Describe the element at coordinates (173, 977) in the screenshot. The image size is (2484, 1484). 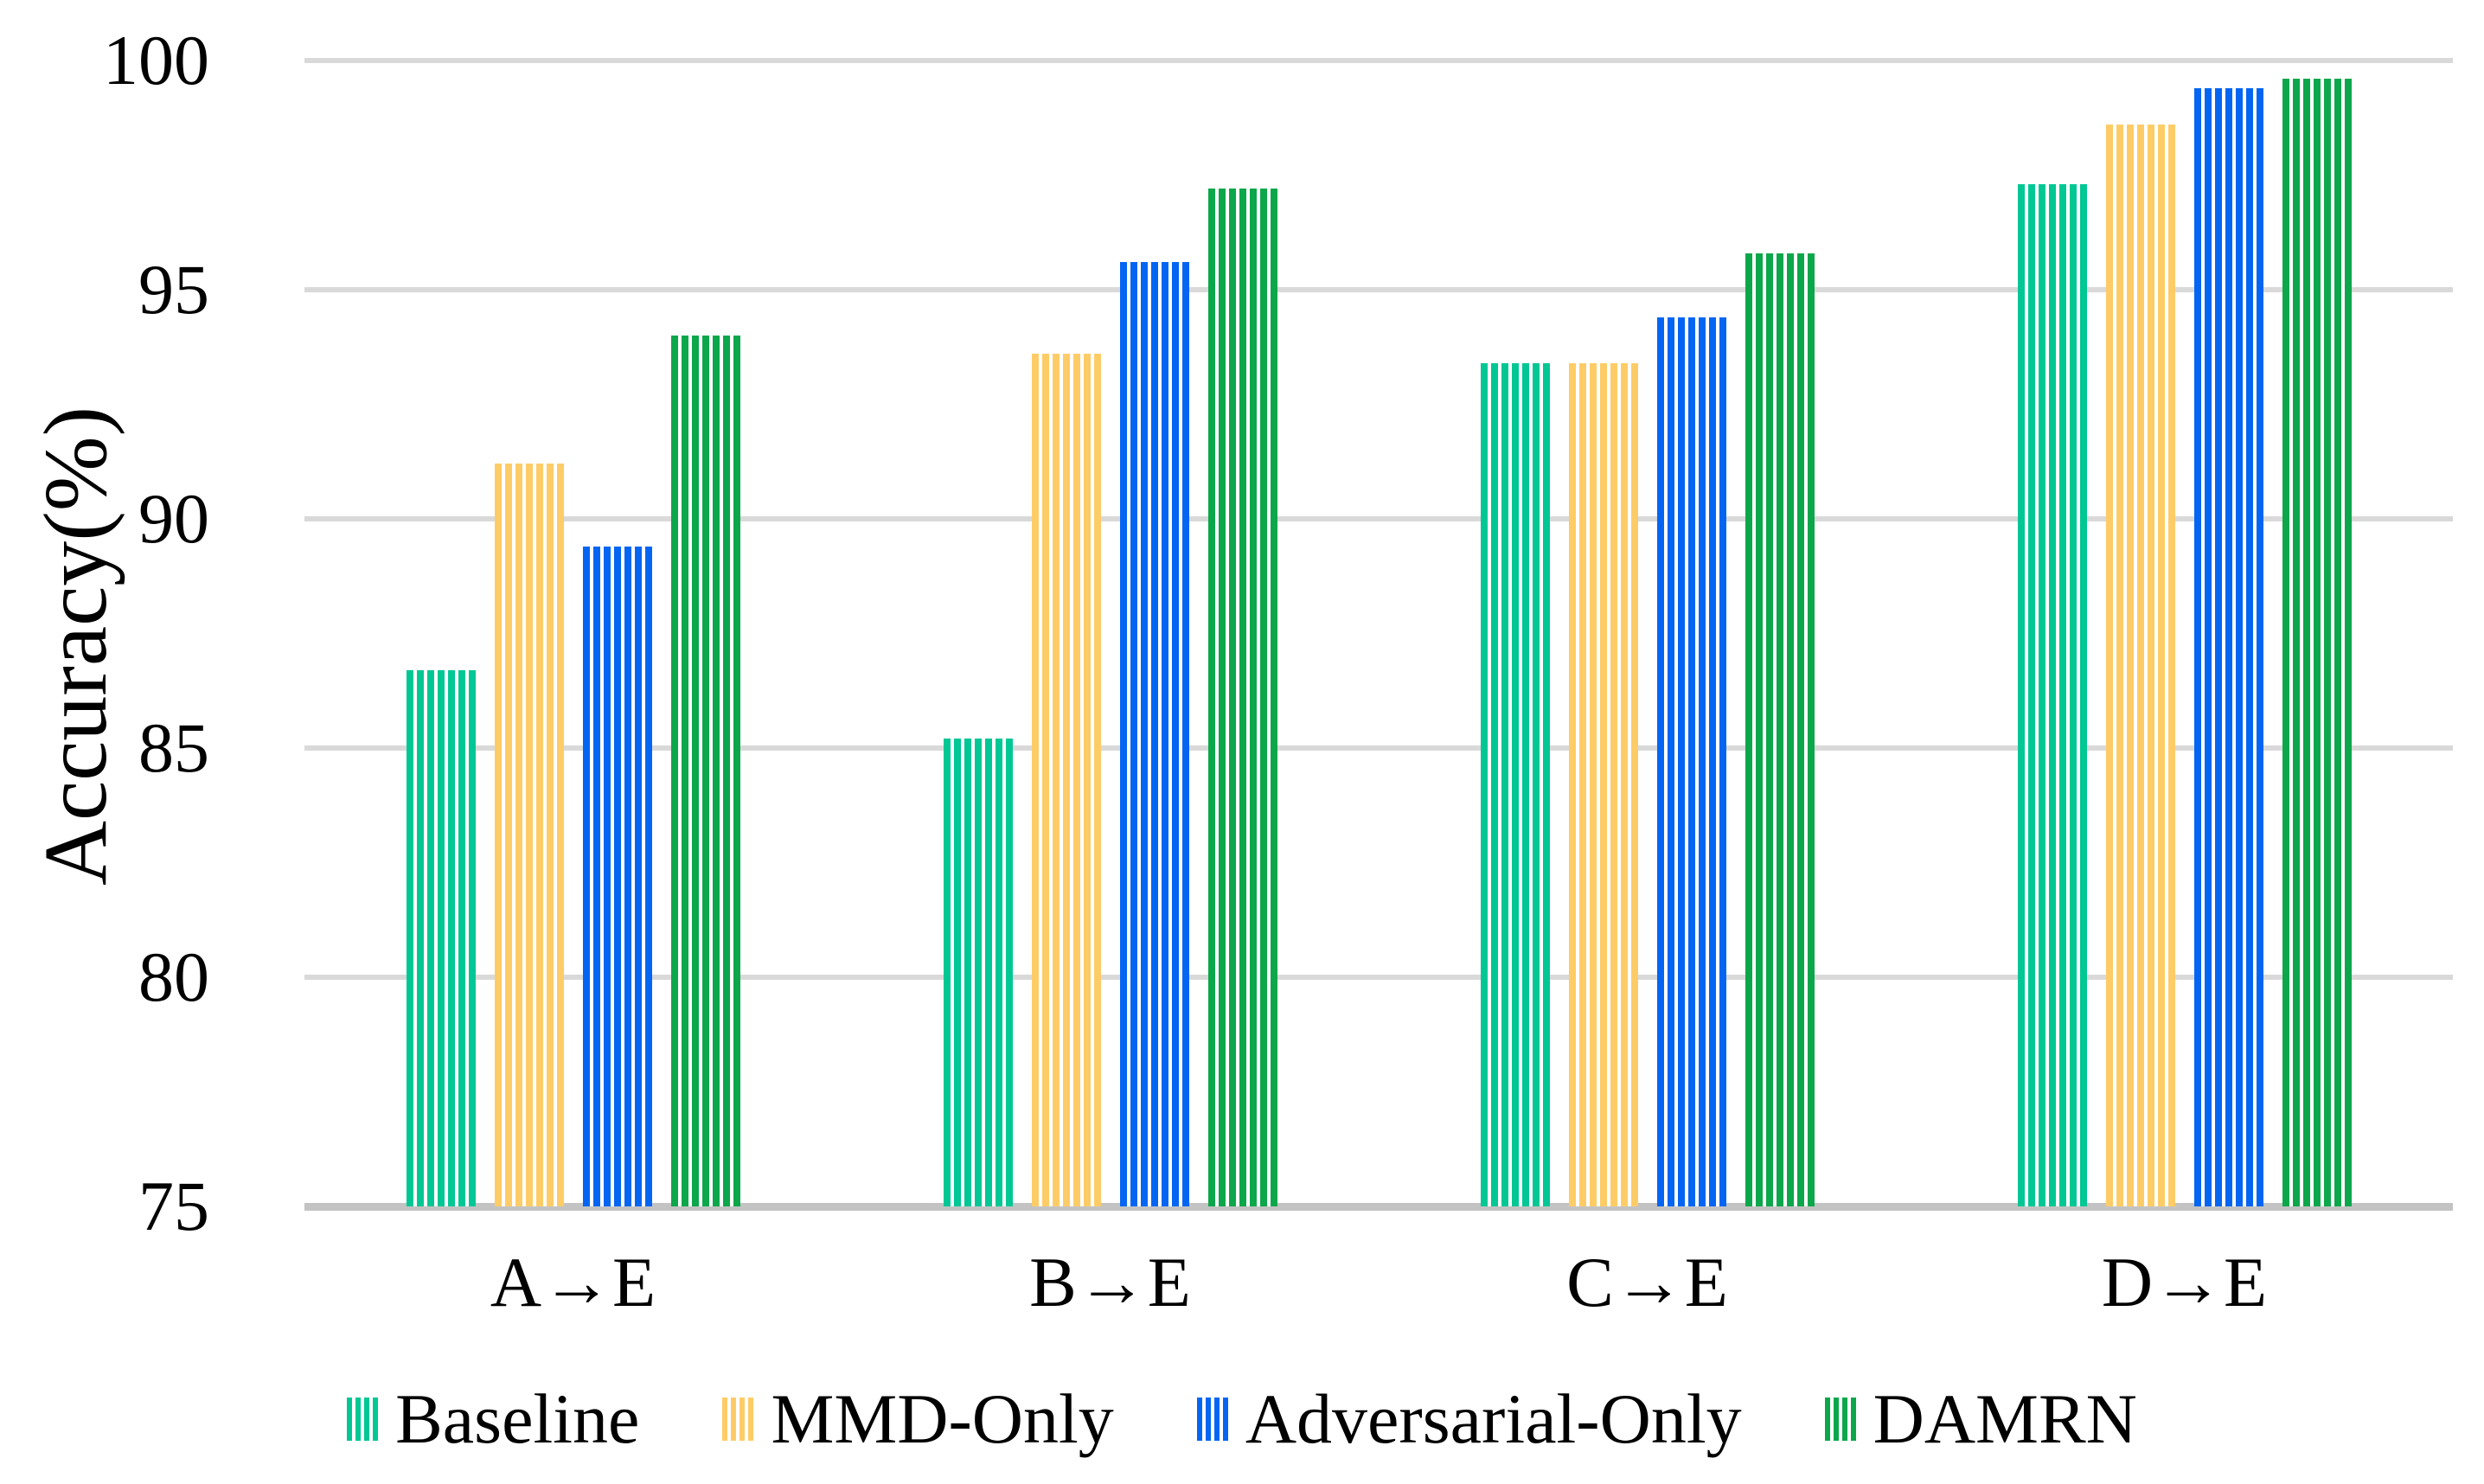
I see `y-tick-label-80: 80` at that location.